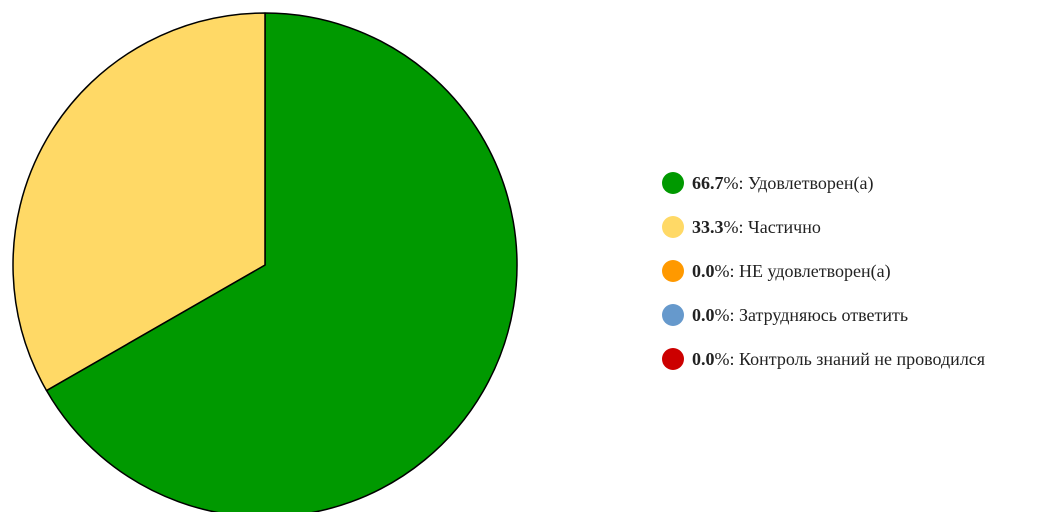  Describe the element at coordinates (726, 359) in the screenshot. I see `legend-sep-5: %:` at that location.